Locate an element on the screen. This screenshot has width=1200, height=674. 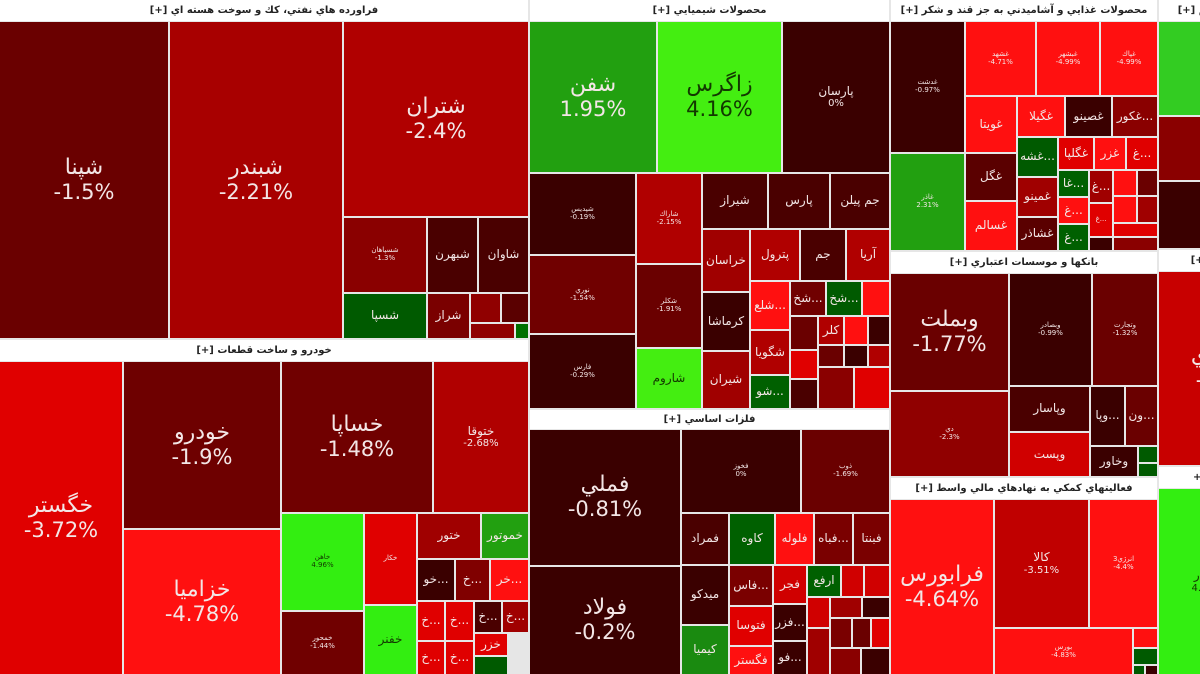
stock-tile: فرابورس -4.64% is located at coordinates (942, 587).